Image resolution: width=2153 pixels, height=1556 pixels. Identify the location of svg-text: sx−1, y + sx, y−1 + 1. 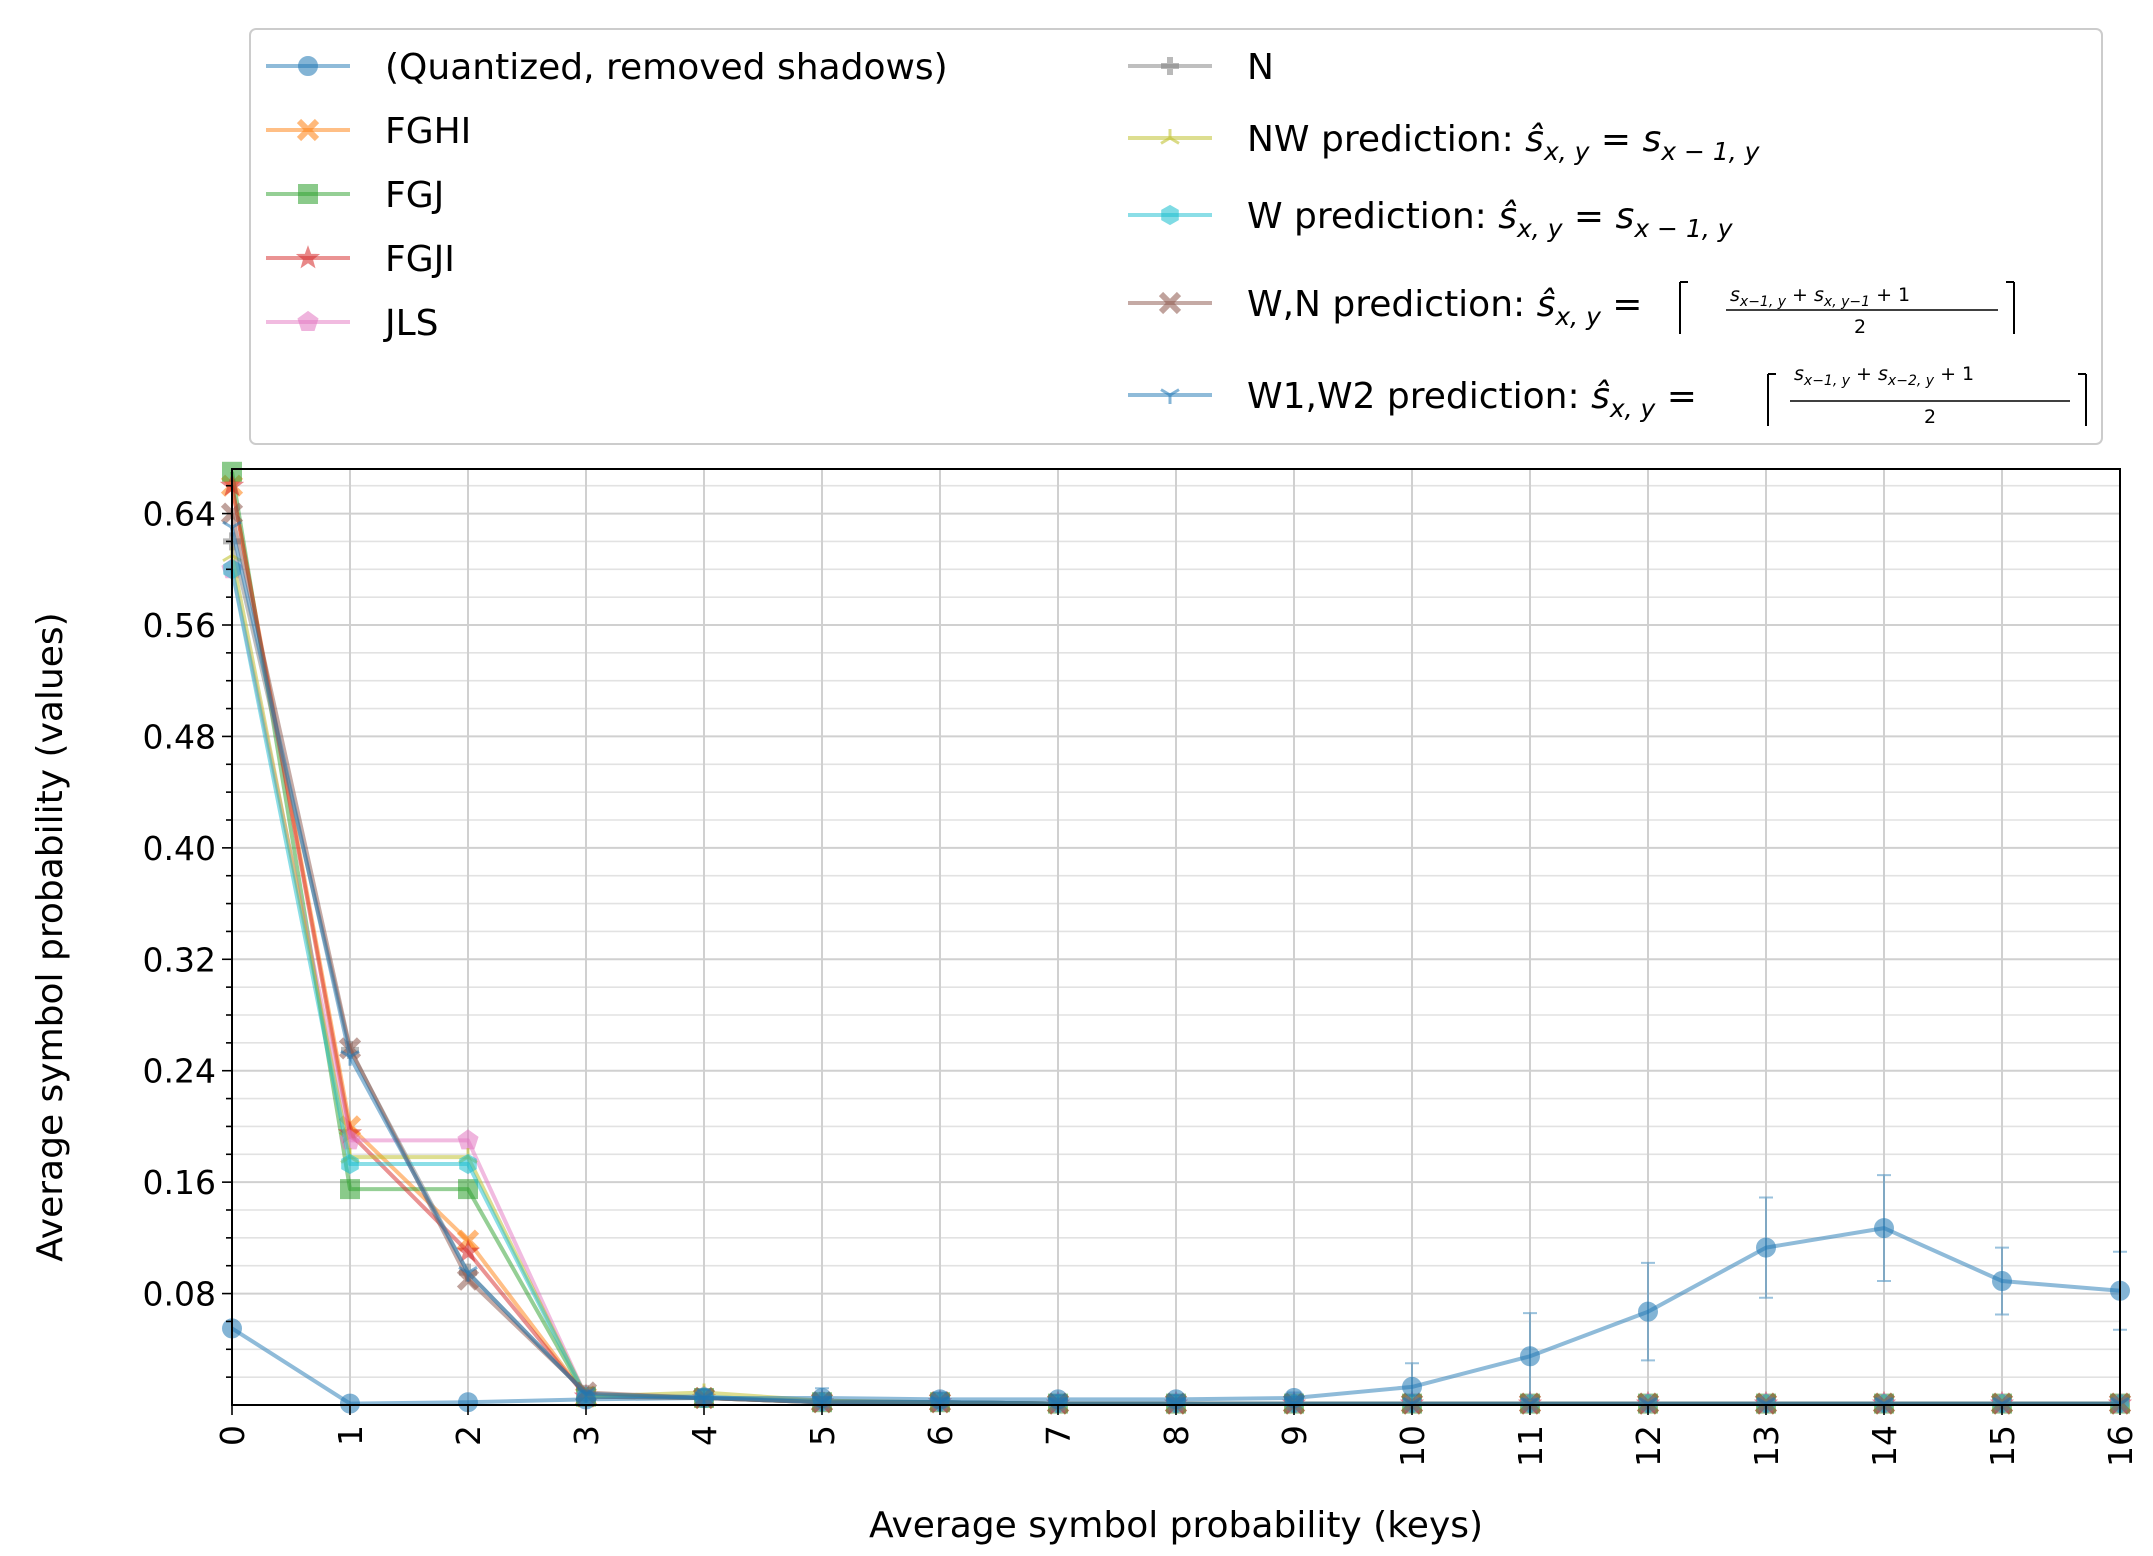
(1820, 297).